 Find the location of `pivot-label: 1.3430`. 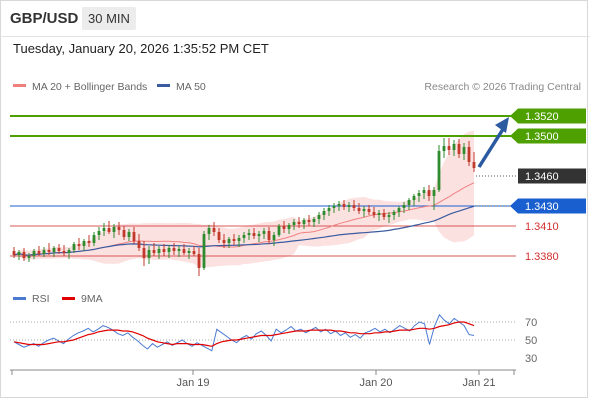

pivot-label: 1.3430 is located at coordinates (542, 207).